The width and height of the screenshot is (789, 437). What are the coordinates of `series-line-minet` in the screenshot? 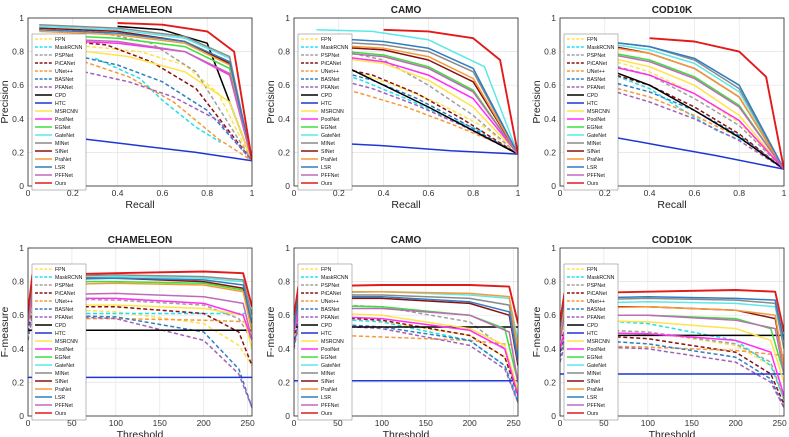 It's located at (422, 97).